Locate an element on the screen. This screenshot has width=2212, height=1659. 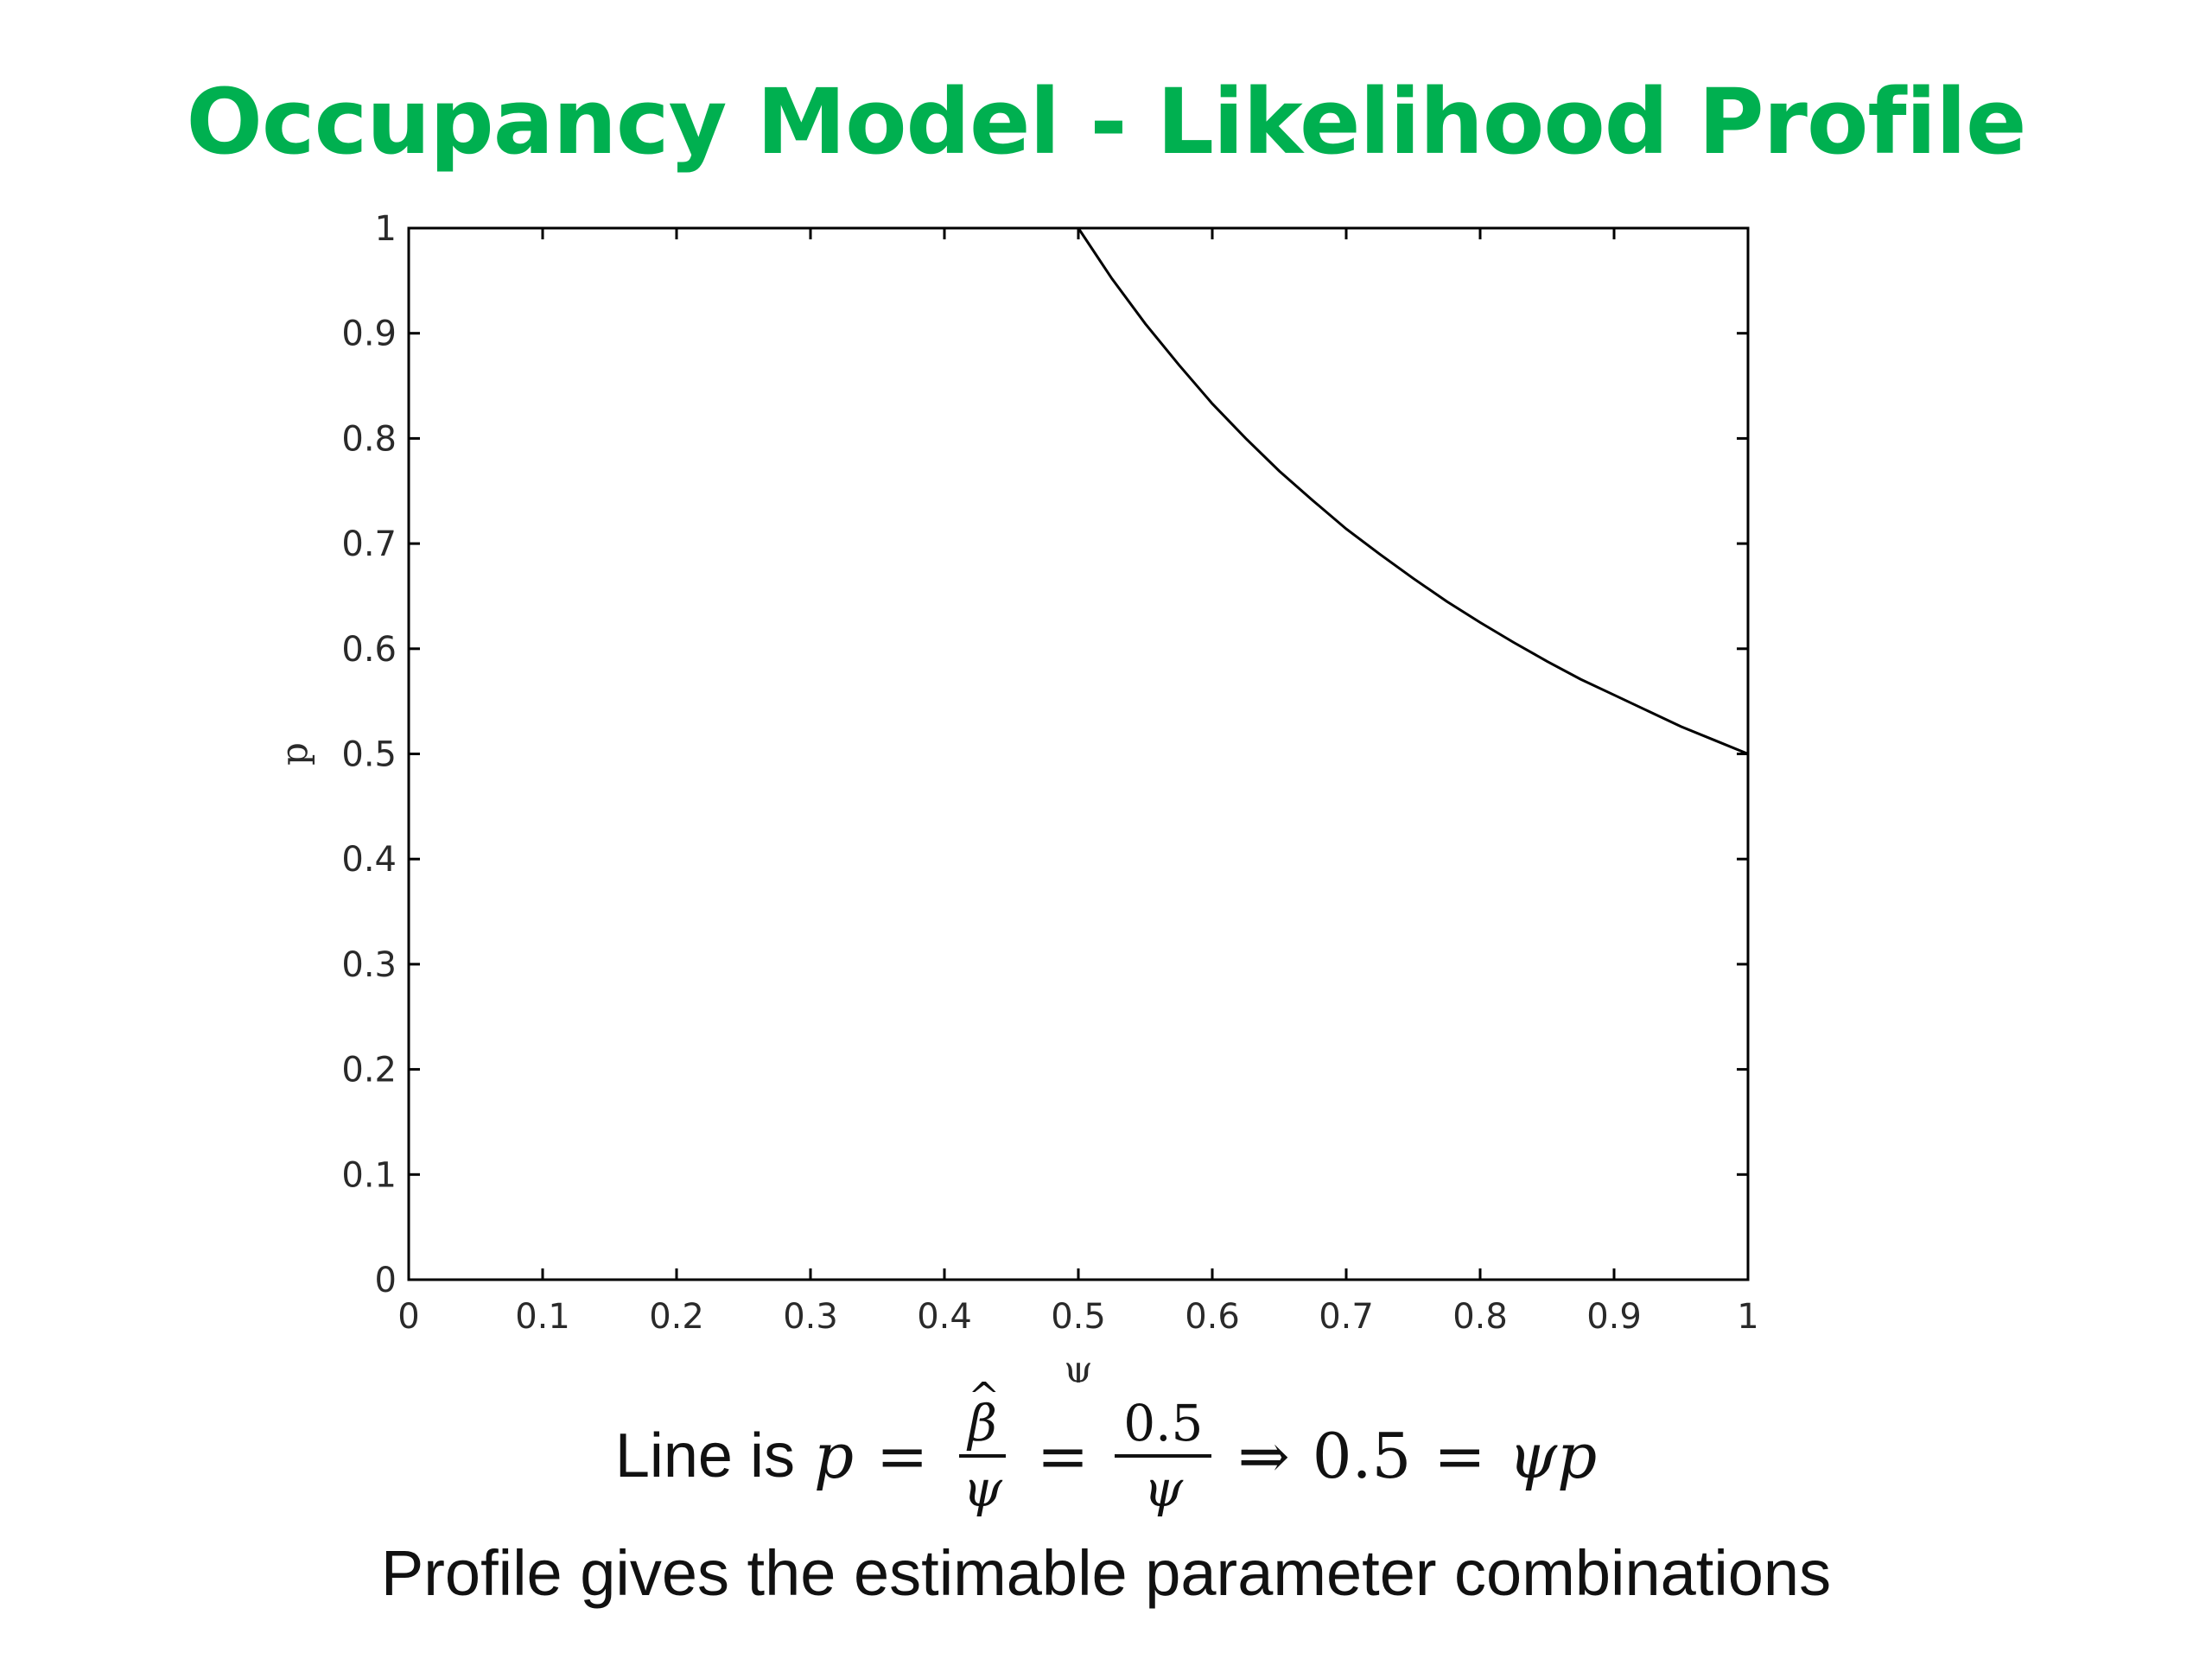
beta-over-psi-fraction: ^ β ψ is located at coordinates (982, 1447).